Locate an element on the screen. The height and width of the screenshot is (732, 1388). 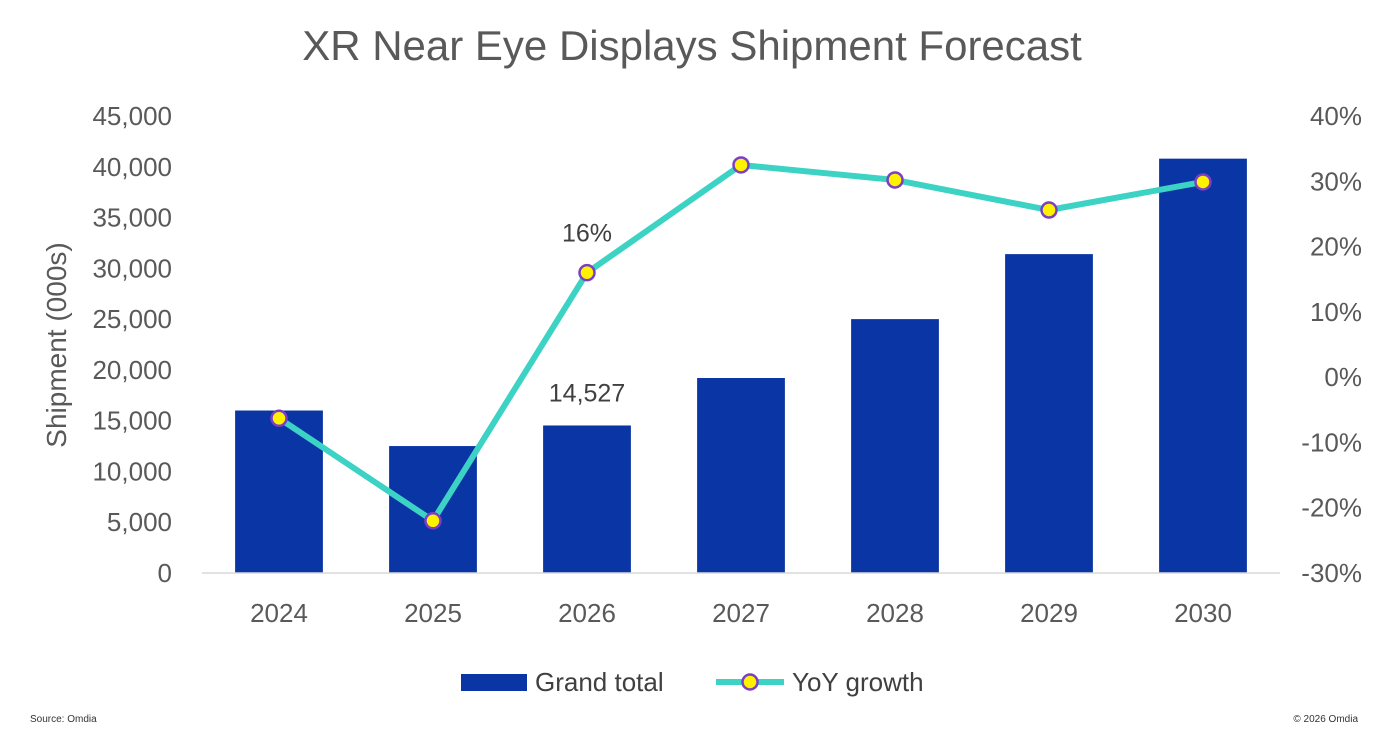
chart-title: XR Near Eye Displays Shipment Forecast is located at coordinates (692, 45).